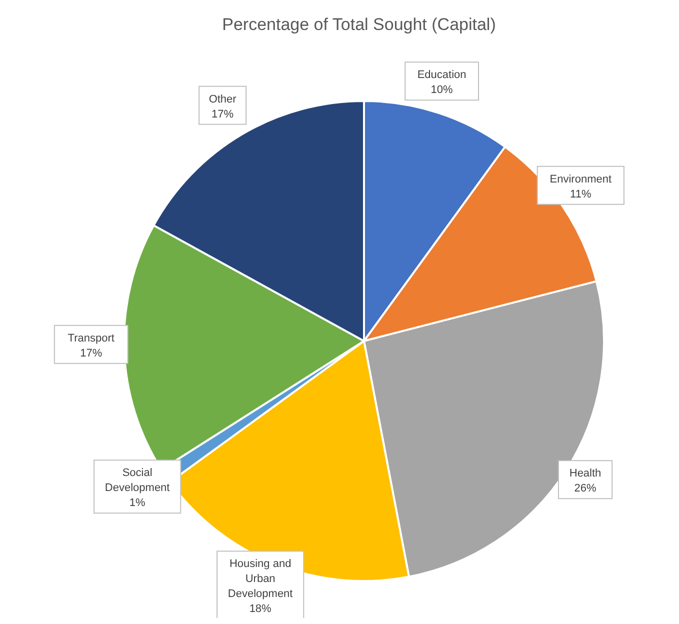  What do you see at coordinates (137, 503) in the screenshot?
I see `data-label: 1%` at bounding box center [137, 503].